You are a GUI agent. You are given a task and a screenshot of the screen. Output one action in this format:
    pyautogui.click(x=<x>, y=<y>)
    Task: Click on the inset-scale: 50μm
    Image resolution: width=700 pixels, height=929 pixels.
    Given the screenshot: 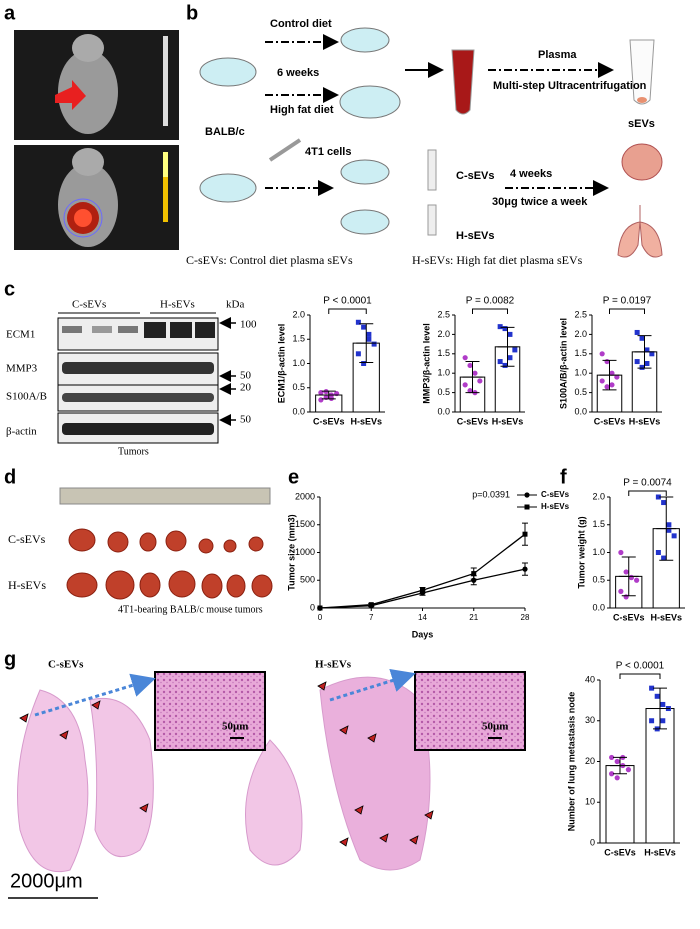 What is the action you would take?
    pyautogui.click(x=495, y=727)
    